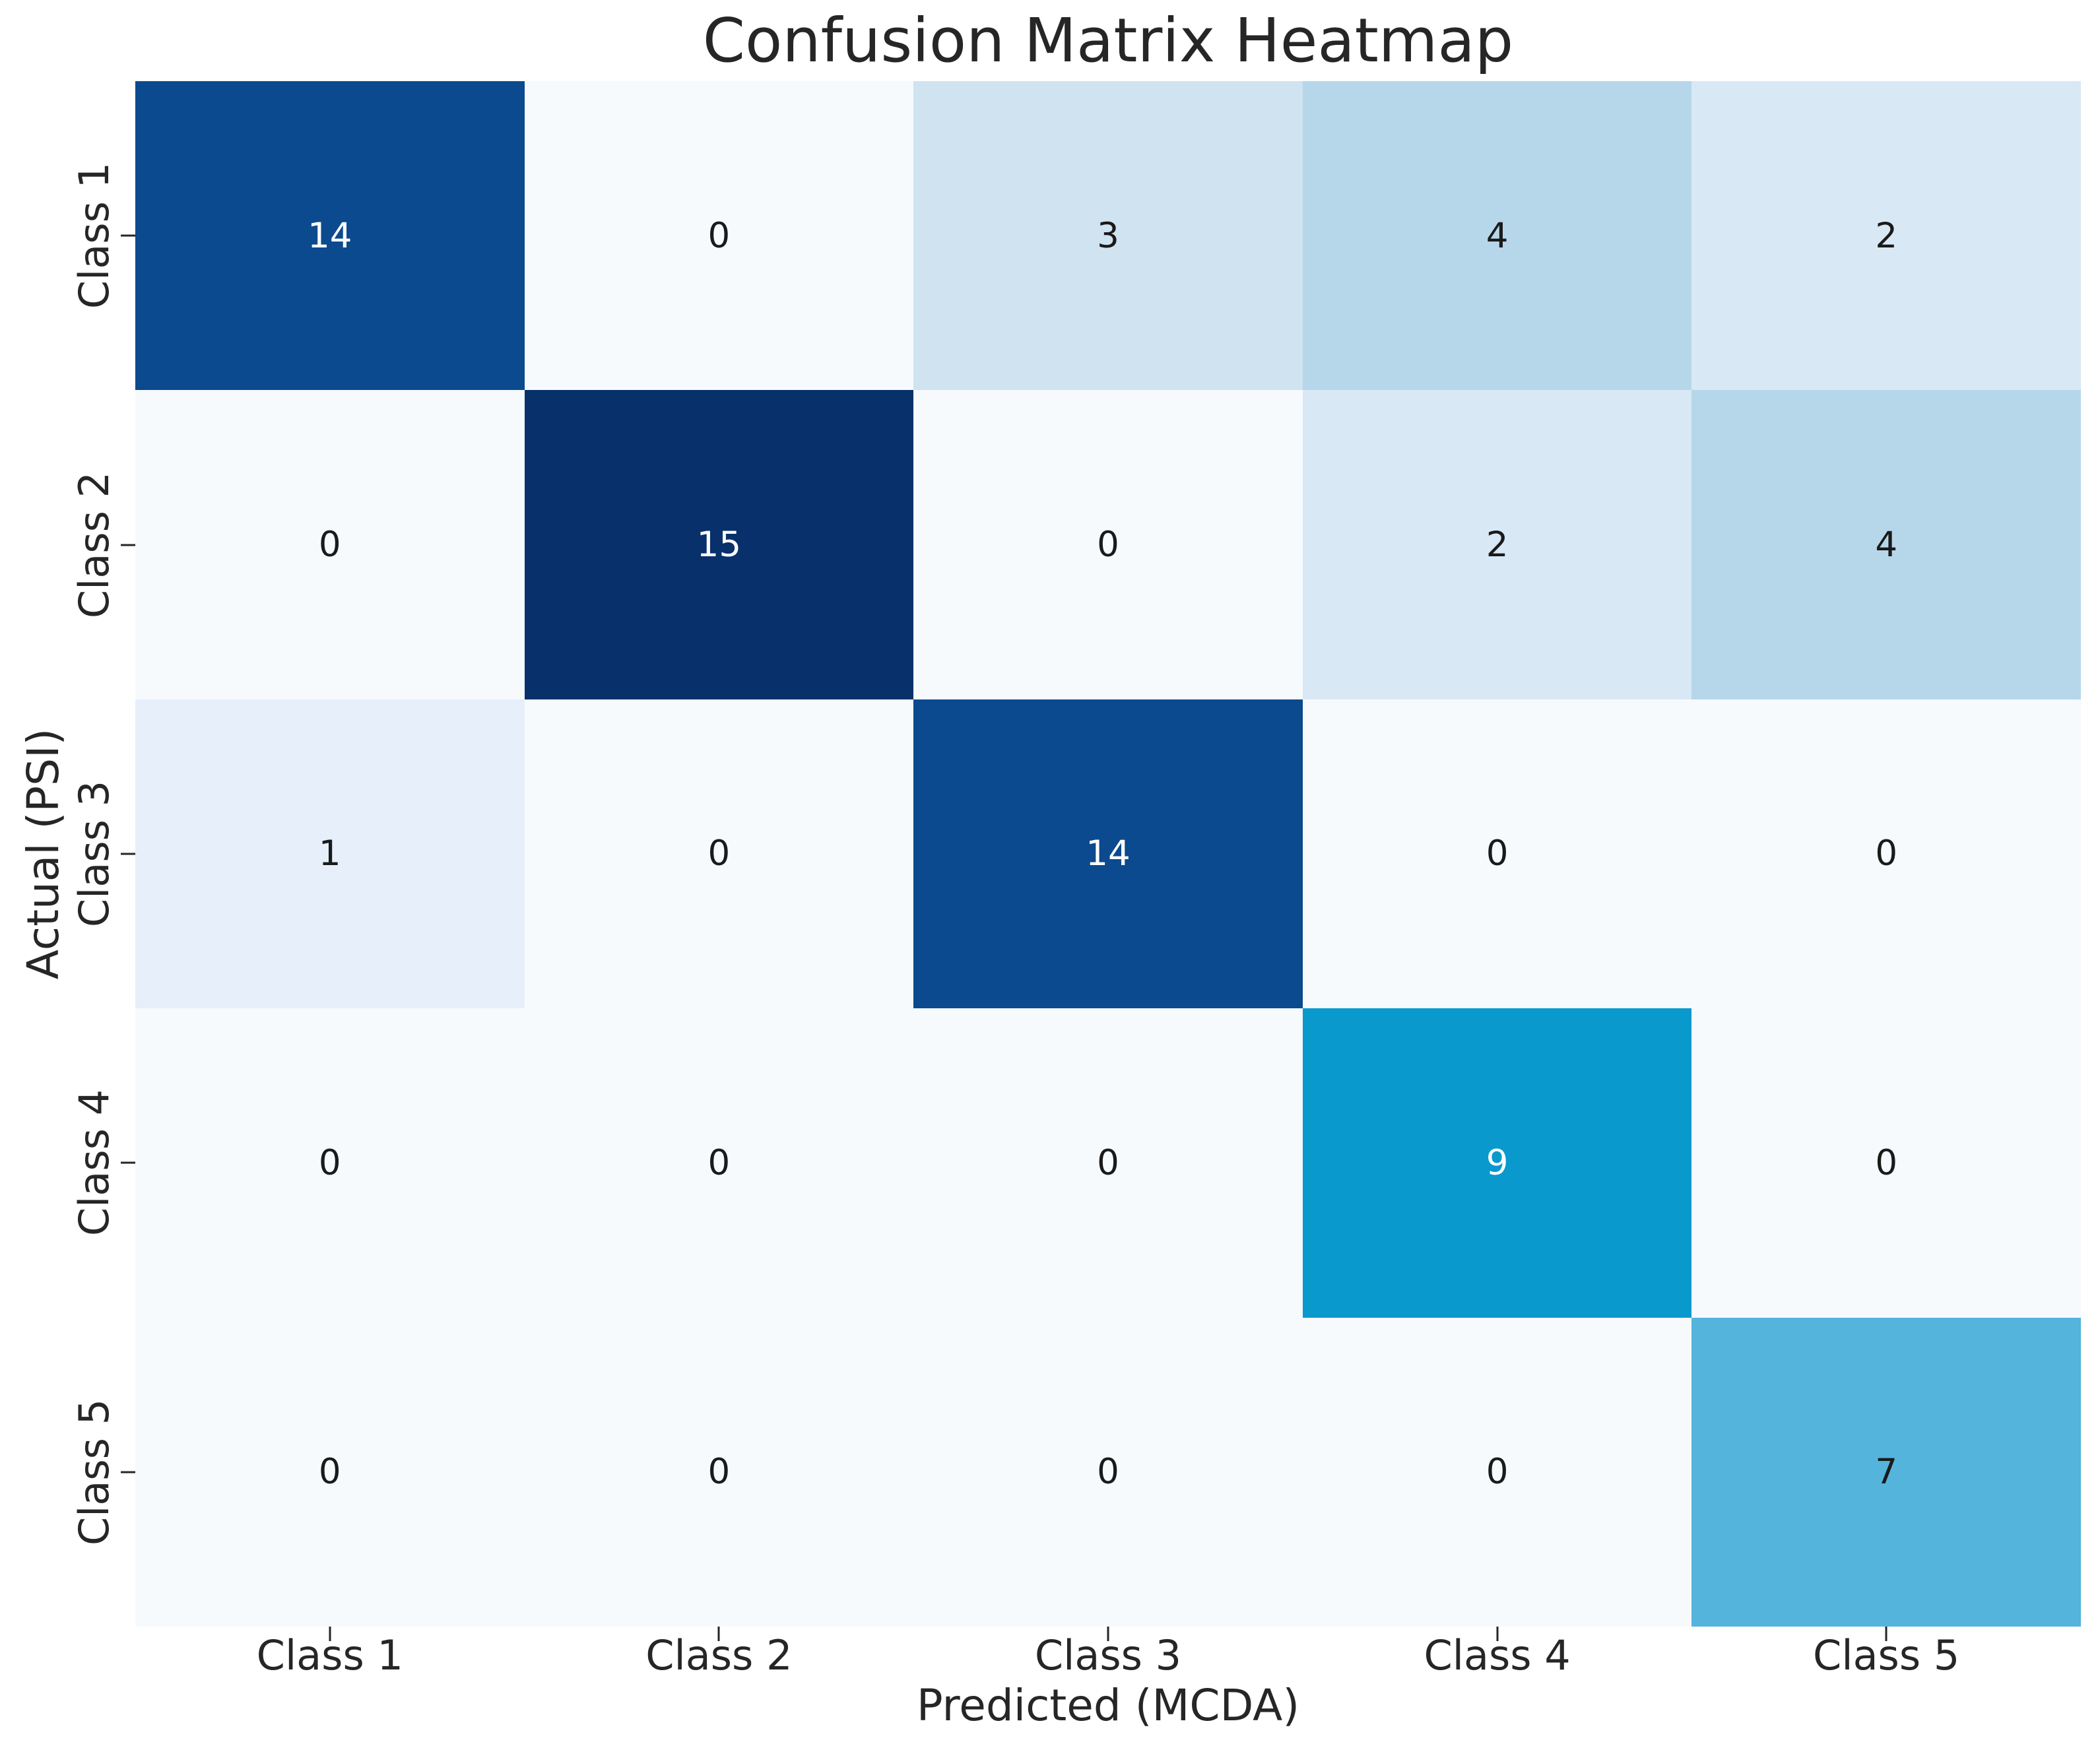 Image resolution: width=2100 pixels, height=1748 pixels. I want to click on cell-value: 1, so click(329, 853).